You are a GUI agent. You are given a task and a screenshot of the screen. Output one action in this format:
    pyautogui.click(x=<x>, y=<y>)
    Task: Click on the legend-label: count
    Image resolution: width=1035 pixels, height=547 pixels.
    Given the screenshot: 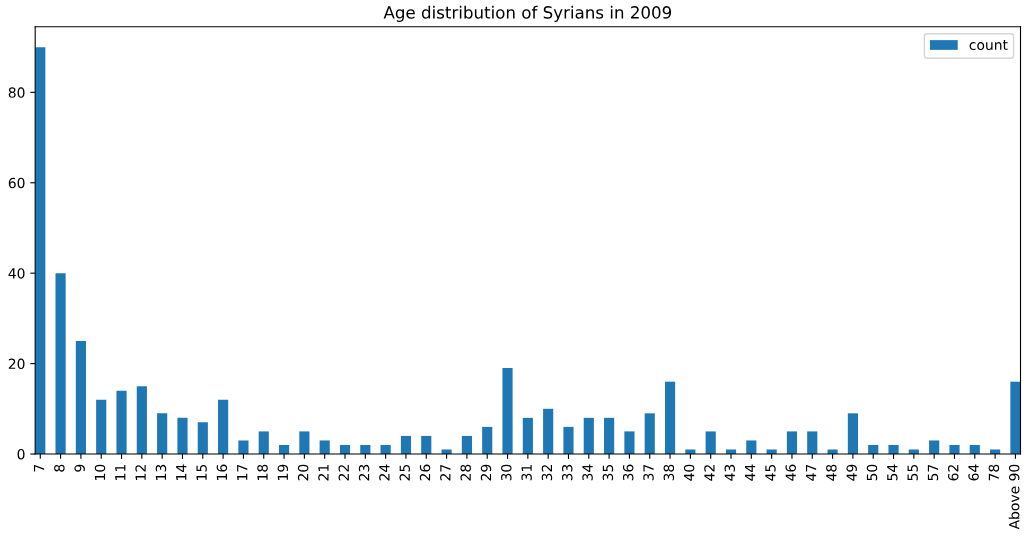 What is the action you would take?
    pyautogui.click(x=988, y=45)
    